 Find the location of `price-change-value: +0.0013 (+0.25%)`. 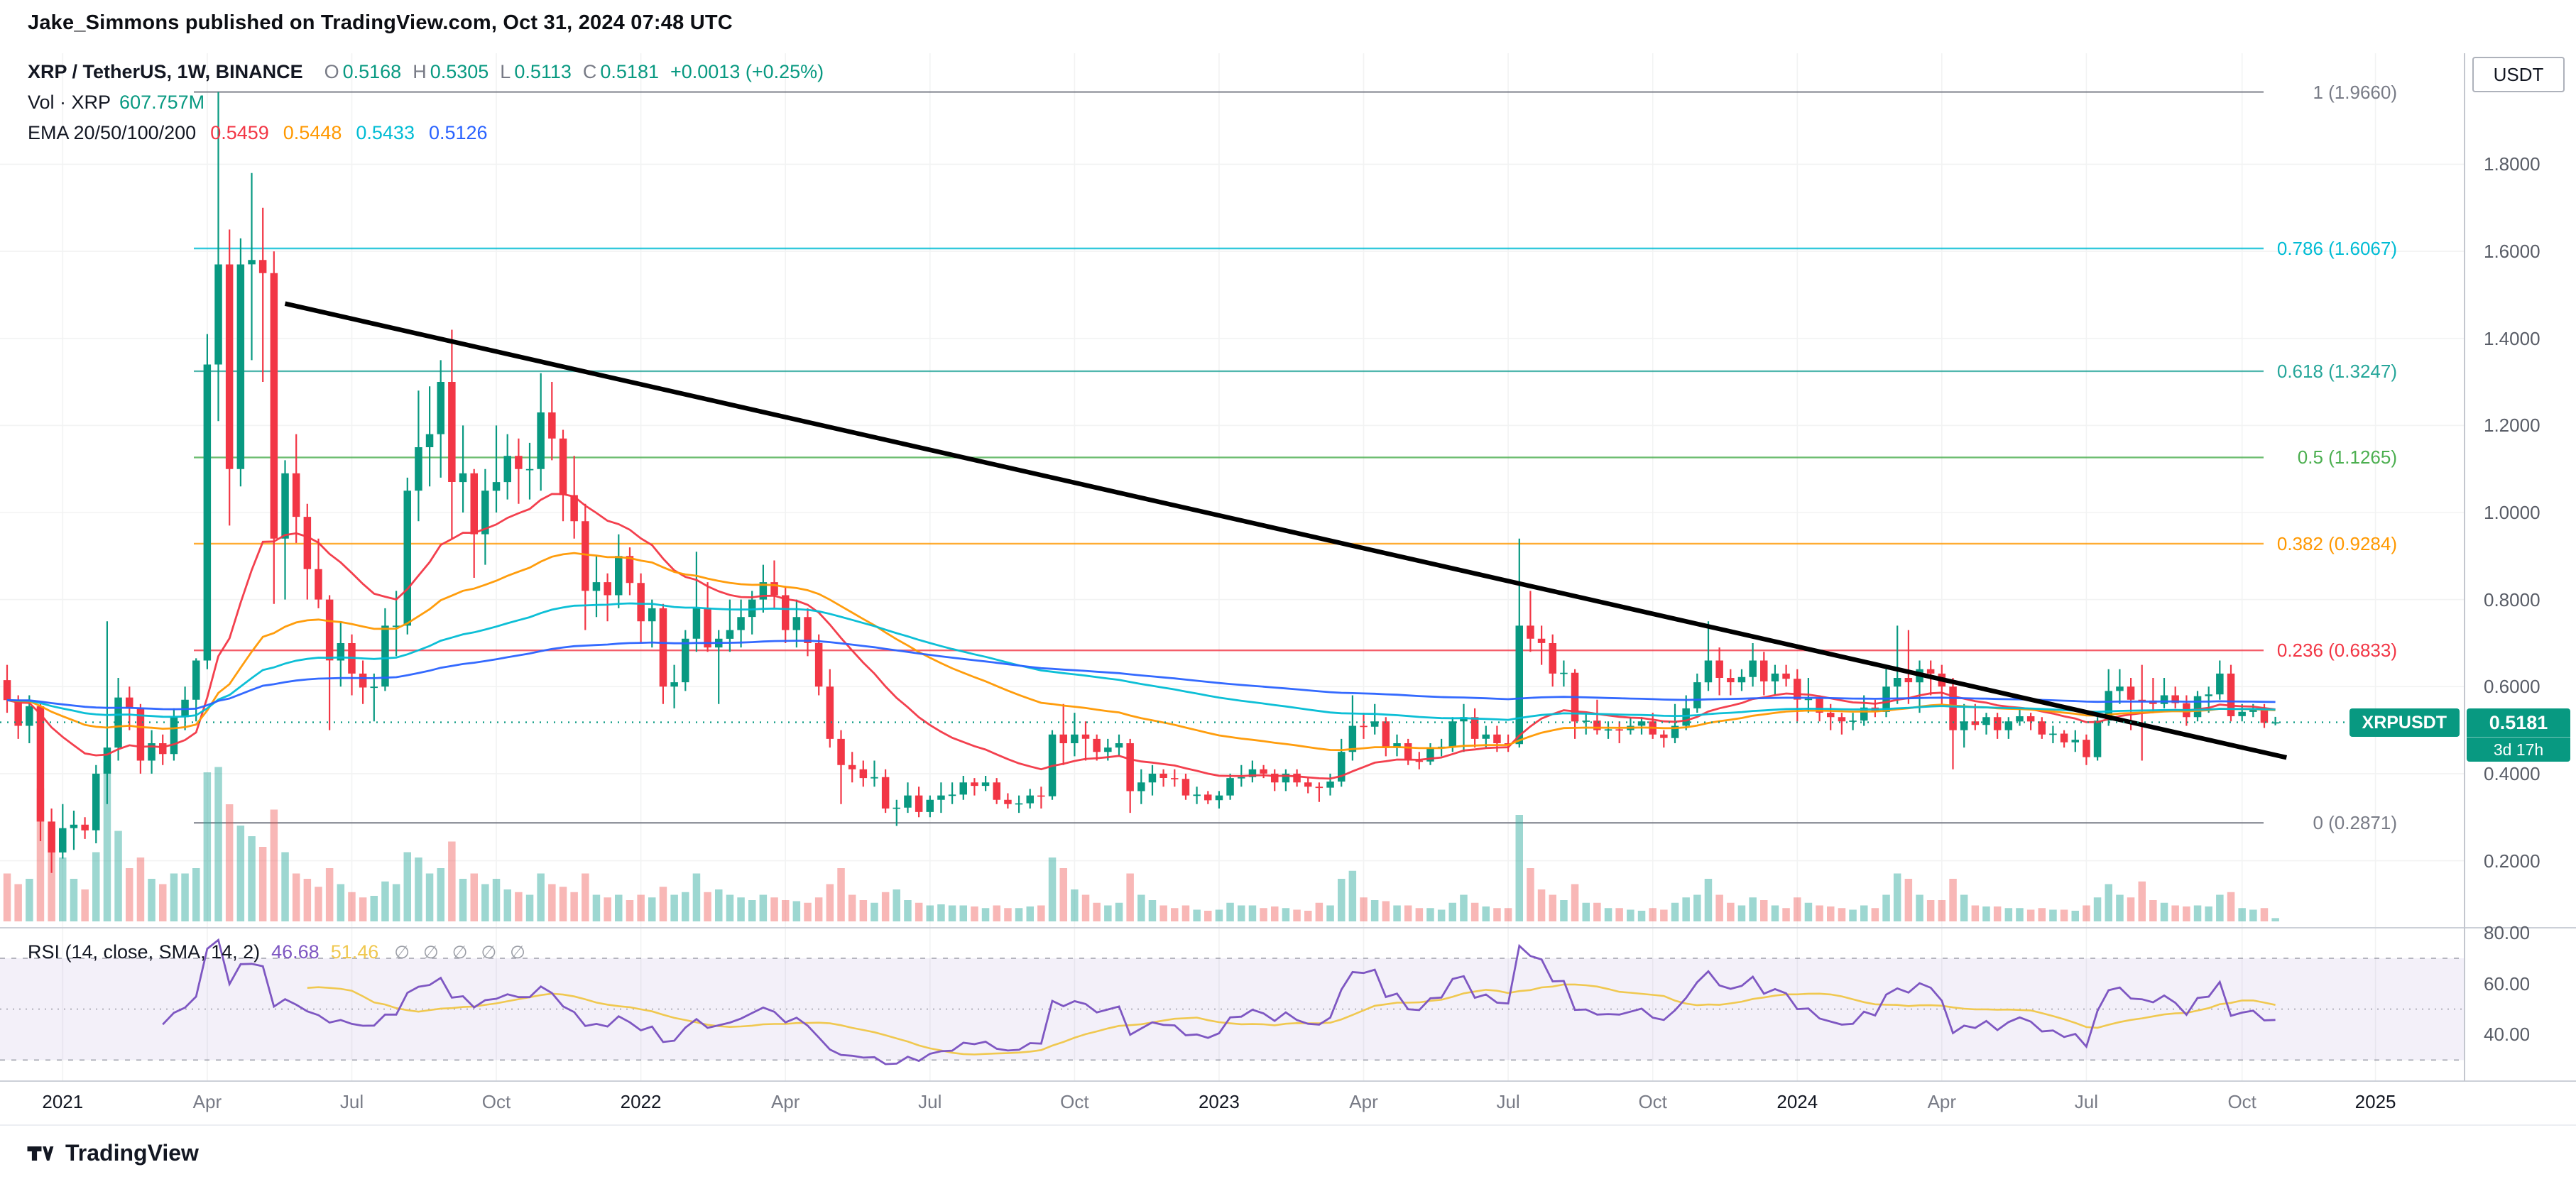

price-change-value: +0.0013 (+0.25%) is located at coordinates (747, 71).